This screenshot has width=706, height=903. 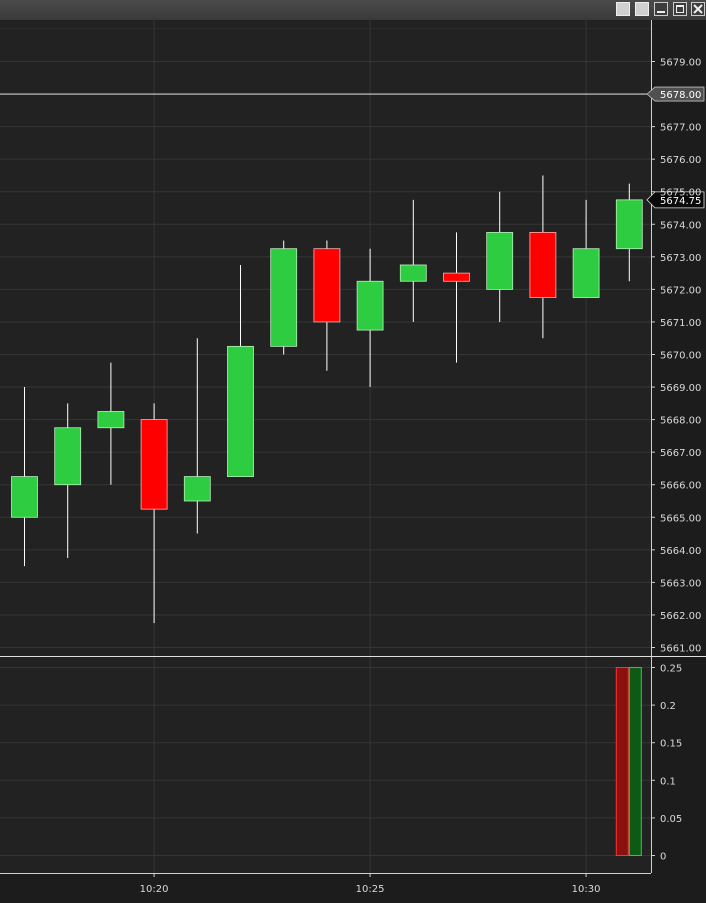 What do you see at coordinates (680, 95) in the screenshot?
I see `horizontal-line-label: 5678.00` at bounding box center [680, 95].